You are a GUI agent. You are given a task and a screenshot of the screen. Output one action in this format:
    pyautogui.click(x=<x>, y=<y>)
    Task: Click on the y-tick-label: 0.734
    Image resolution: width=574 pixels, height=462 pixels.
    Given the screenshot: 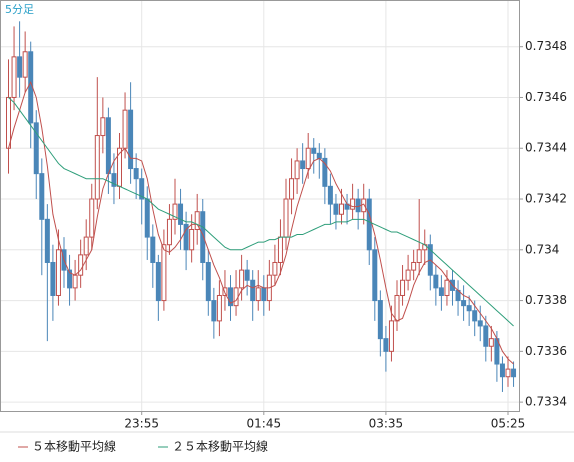 What is the action you would take?
    pyautogui.click(x=542, y=249)
    